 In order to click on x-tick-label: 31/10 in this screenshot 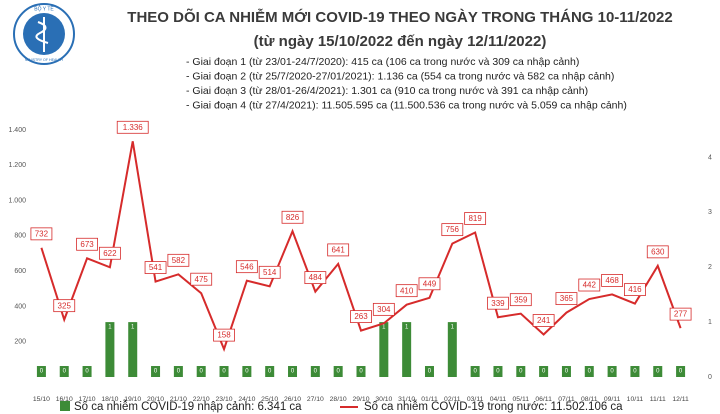, I will do `click(406, 399)`.